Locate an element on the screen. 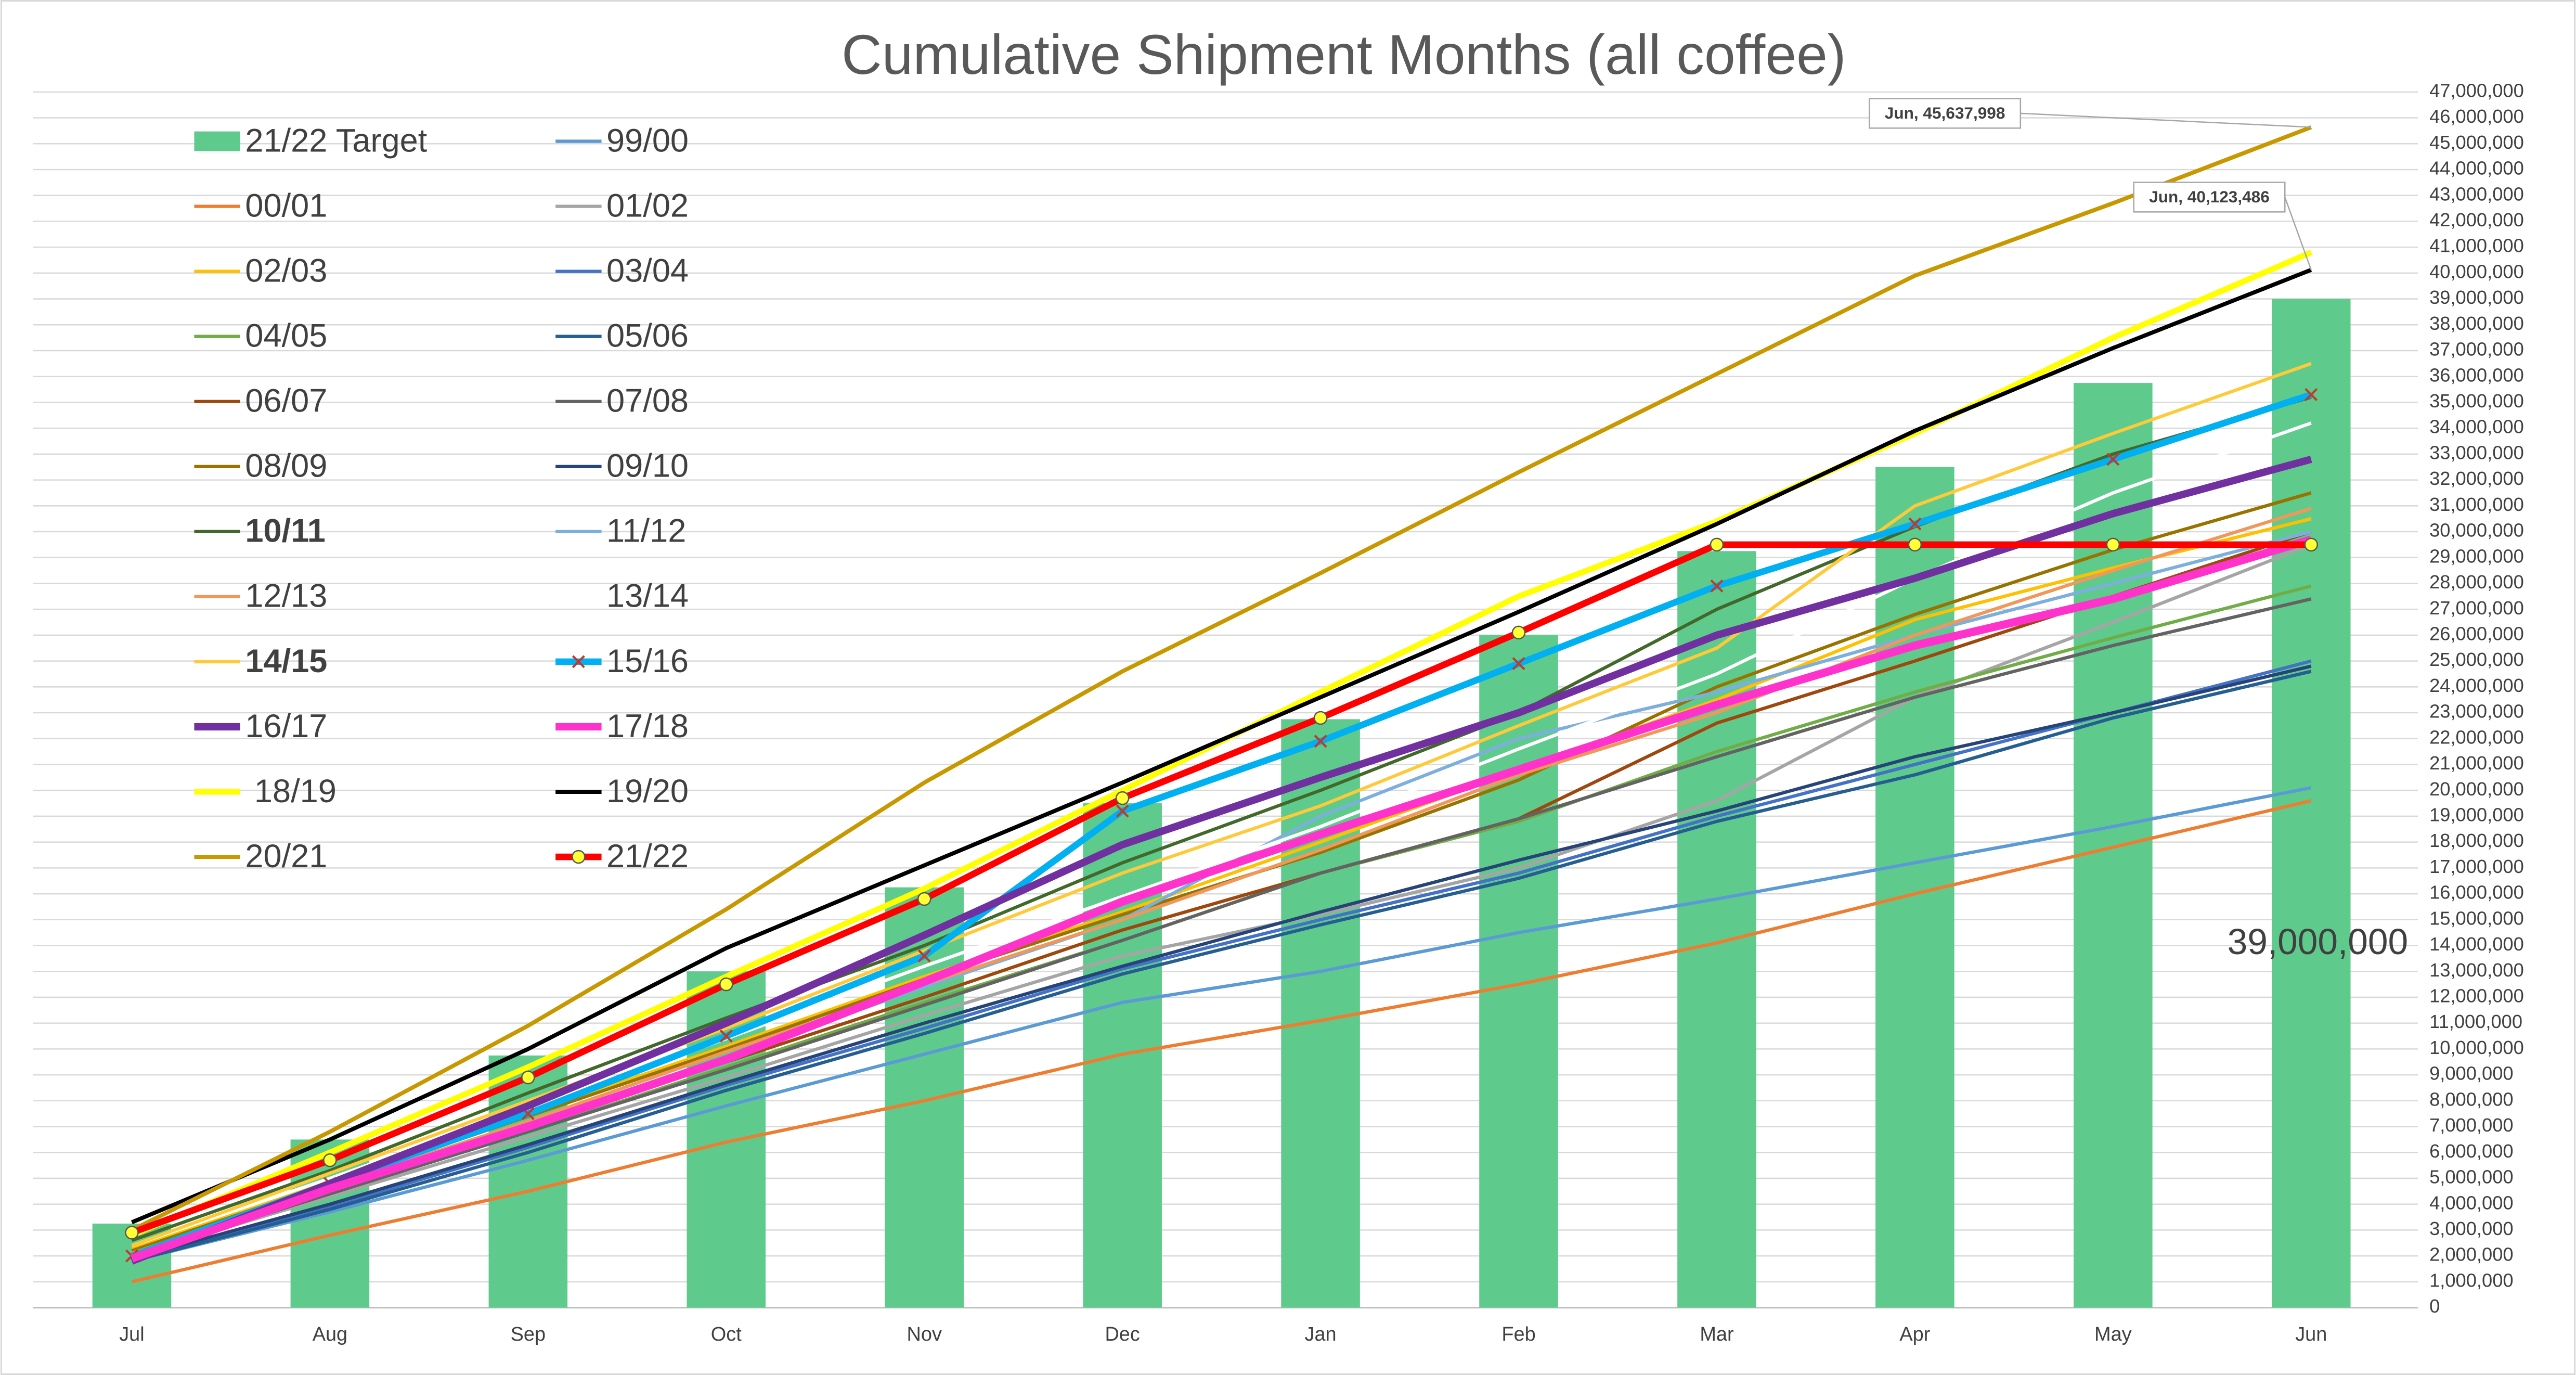 The image size is (2576, 1375). legend-label: 07/08 is located at coordinates (648, 401).